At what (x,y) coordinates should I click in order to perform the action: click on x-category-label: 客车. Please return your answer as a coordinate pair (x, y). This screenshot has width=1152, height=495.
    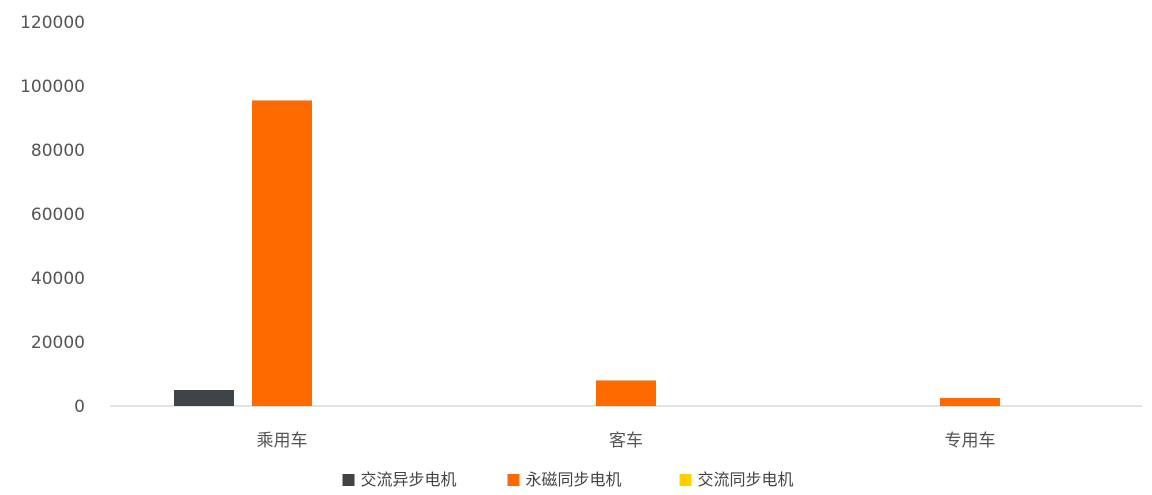
    Looking at the image, I should click on (626, 441).